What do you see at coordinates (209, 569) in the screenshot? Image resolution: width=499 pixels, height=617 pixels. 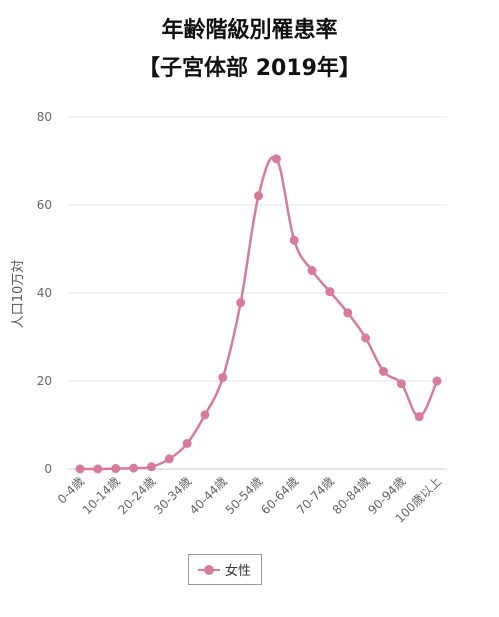 I see `legend-marker` at bounding box center [209, 569].